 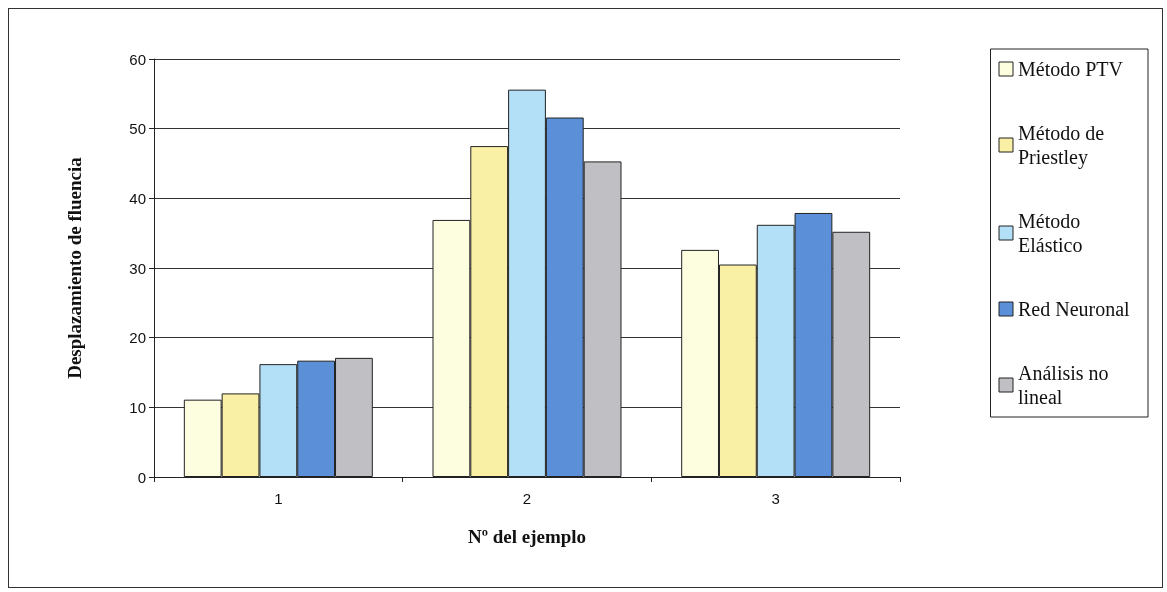 What do you see at coordinates (278, 498) in the screenshot?
I see `x-tick-label: 1` at bounding box center [278, 498].